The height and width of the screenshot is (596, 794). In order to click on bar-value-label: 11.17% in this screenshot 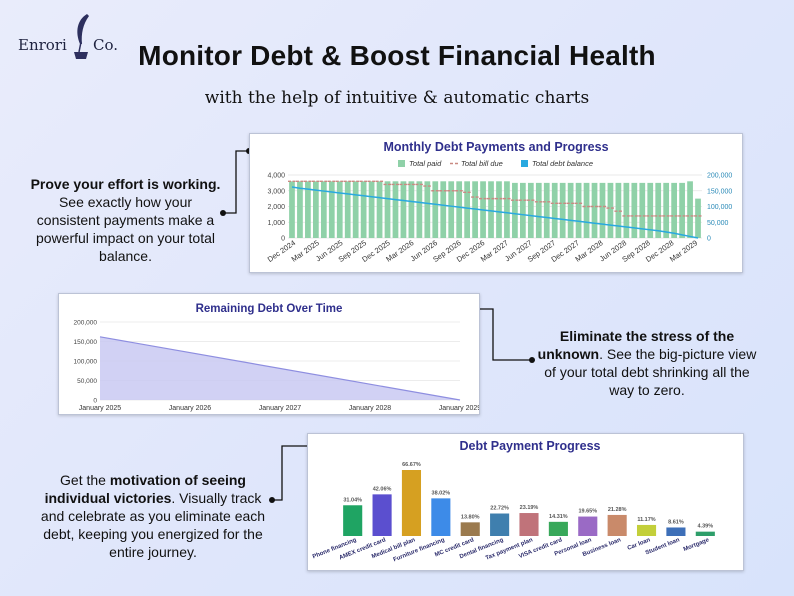, I will do `click(646, 520)`.